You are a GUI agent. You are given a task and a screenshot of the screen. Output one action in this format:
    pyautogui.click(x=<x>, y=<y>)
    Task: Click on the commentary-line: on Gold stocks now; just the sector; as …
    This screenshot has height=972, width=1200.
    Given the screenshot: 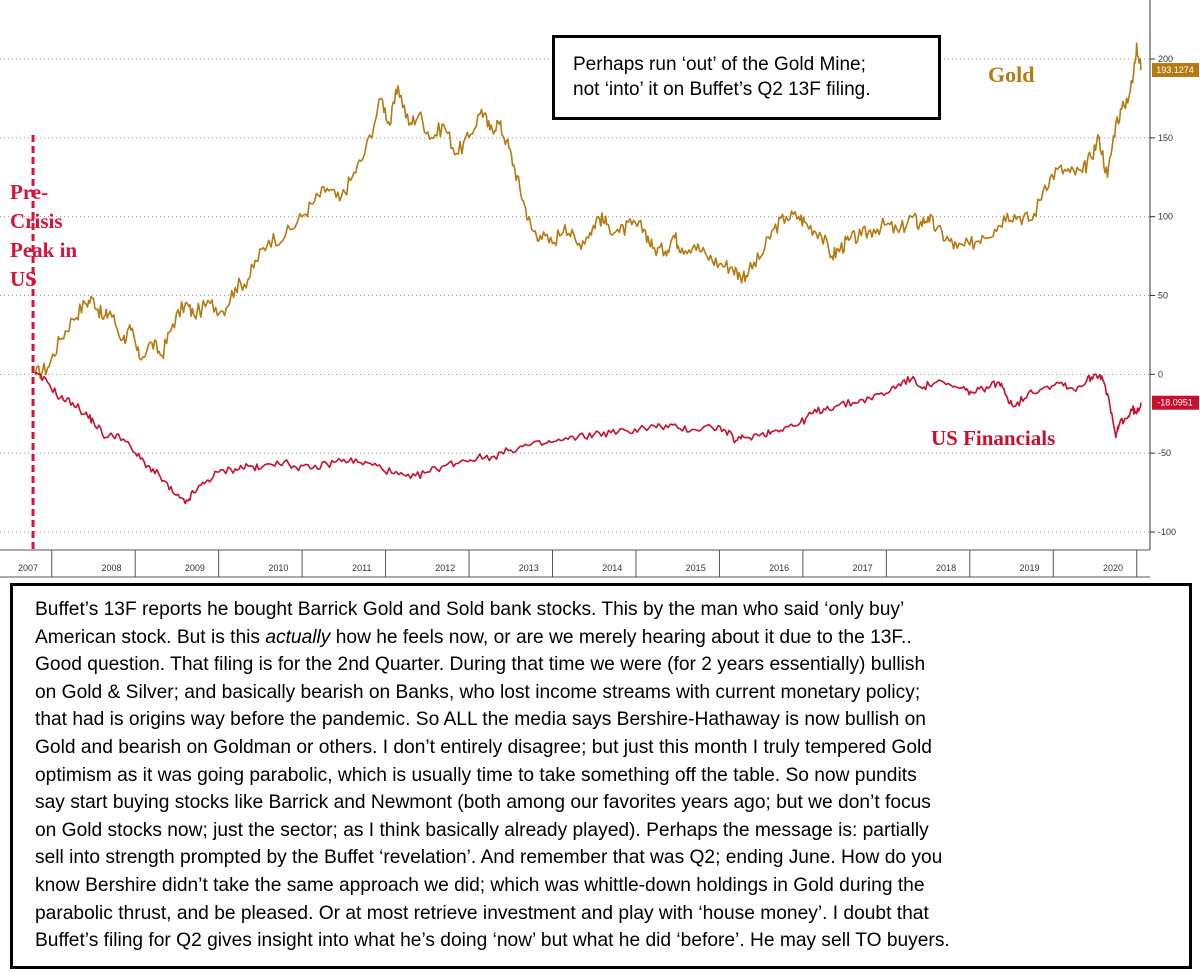 What is the action you would take?
    pyautogui.click(x=482, y=830)
    